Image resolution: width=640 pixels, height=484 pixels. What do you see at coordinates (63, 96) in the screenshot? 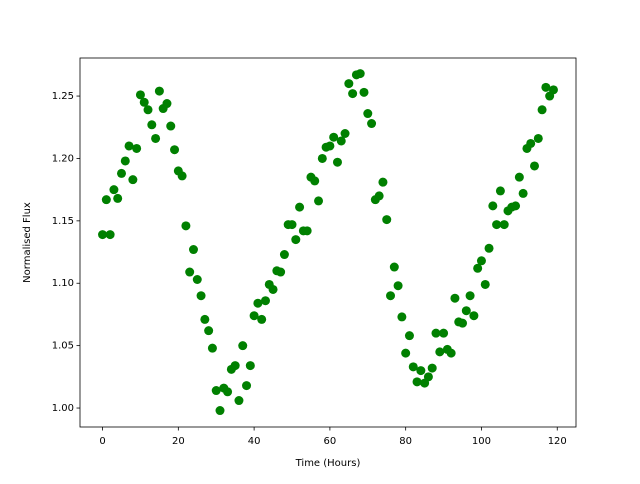
I see `y-tick-label: 1.25` at bounding box center [63, 96].